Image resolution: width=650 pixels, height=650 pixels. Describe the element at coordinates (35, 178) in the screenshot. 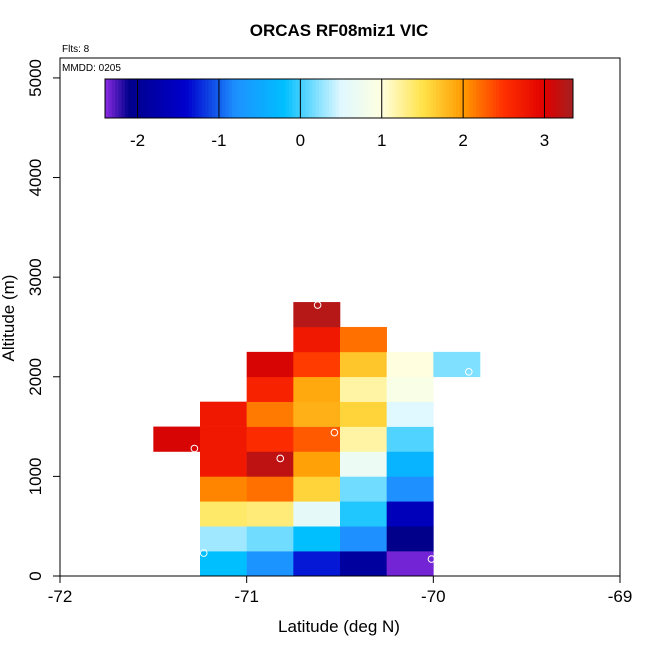

I see `y-tick-label: 4000` at that location.